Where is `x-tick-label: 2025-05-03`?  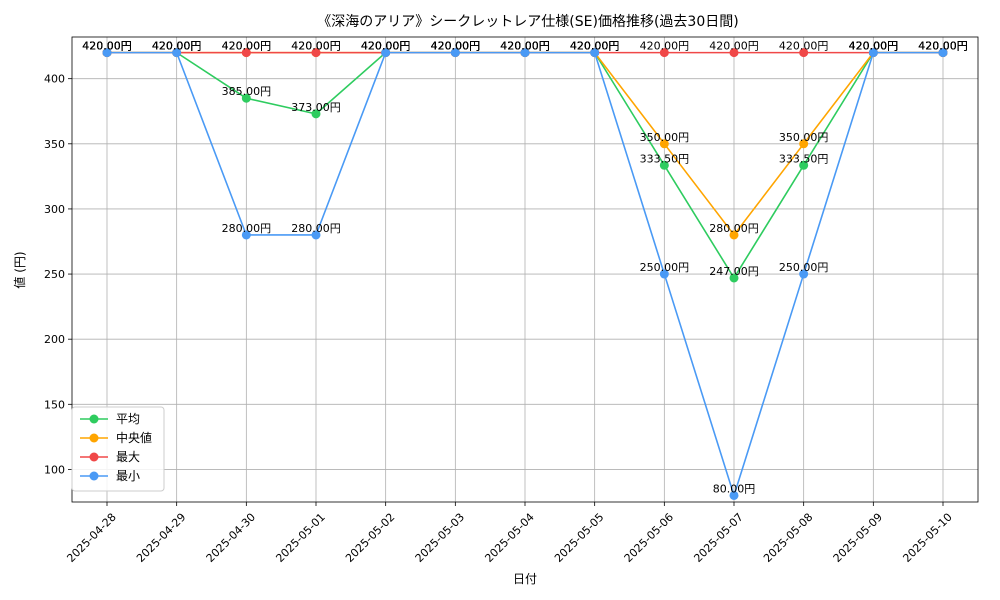
x-tick-label: 2025-05-03 is located at coordinates (440, 538).